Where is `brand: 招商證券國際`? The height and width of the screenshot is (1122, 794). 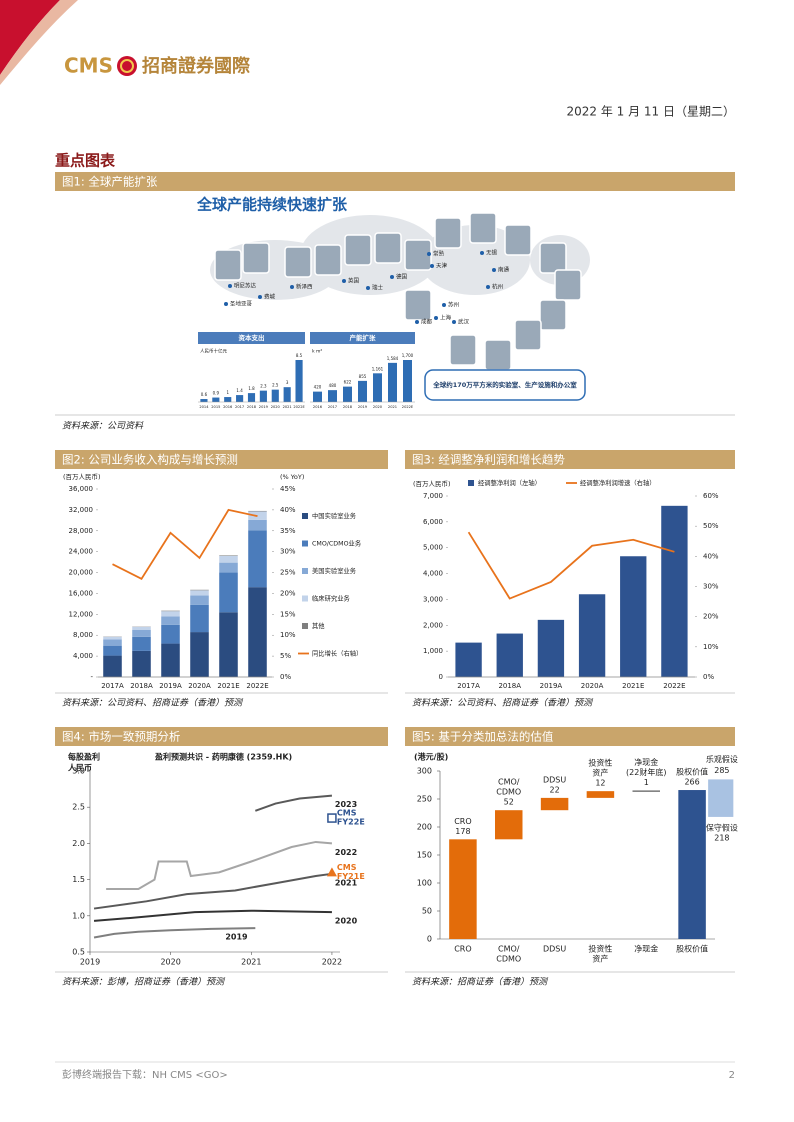 brand: 招商證券國際 is located at coordinates (196, 66).